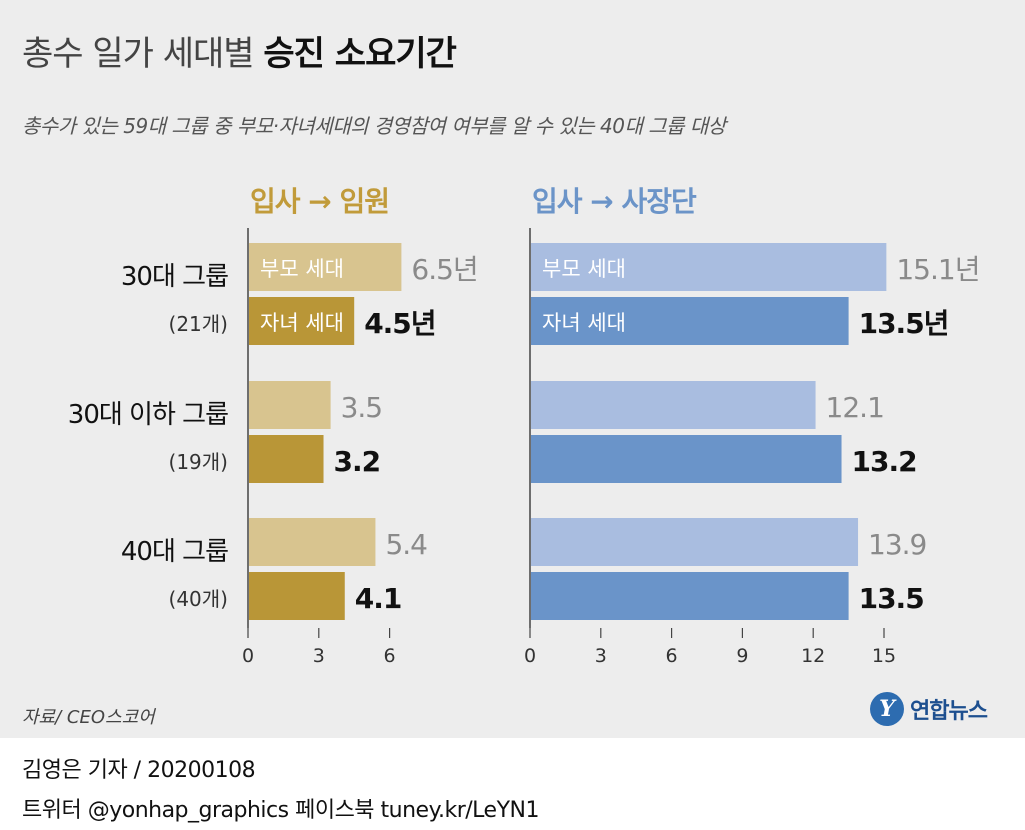 The height and width of the screenshot is (830, 1025). I want to click on group-count: (19개), so click(198, 462).